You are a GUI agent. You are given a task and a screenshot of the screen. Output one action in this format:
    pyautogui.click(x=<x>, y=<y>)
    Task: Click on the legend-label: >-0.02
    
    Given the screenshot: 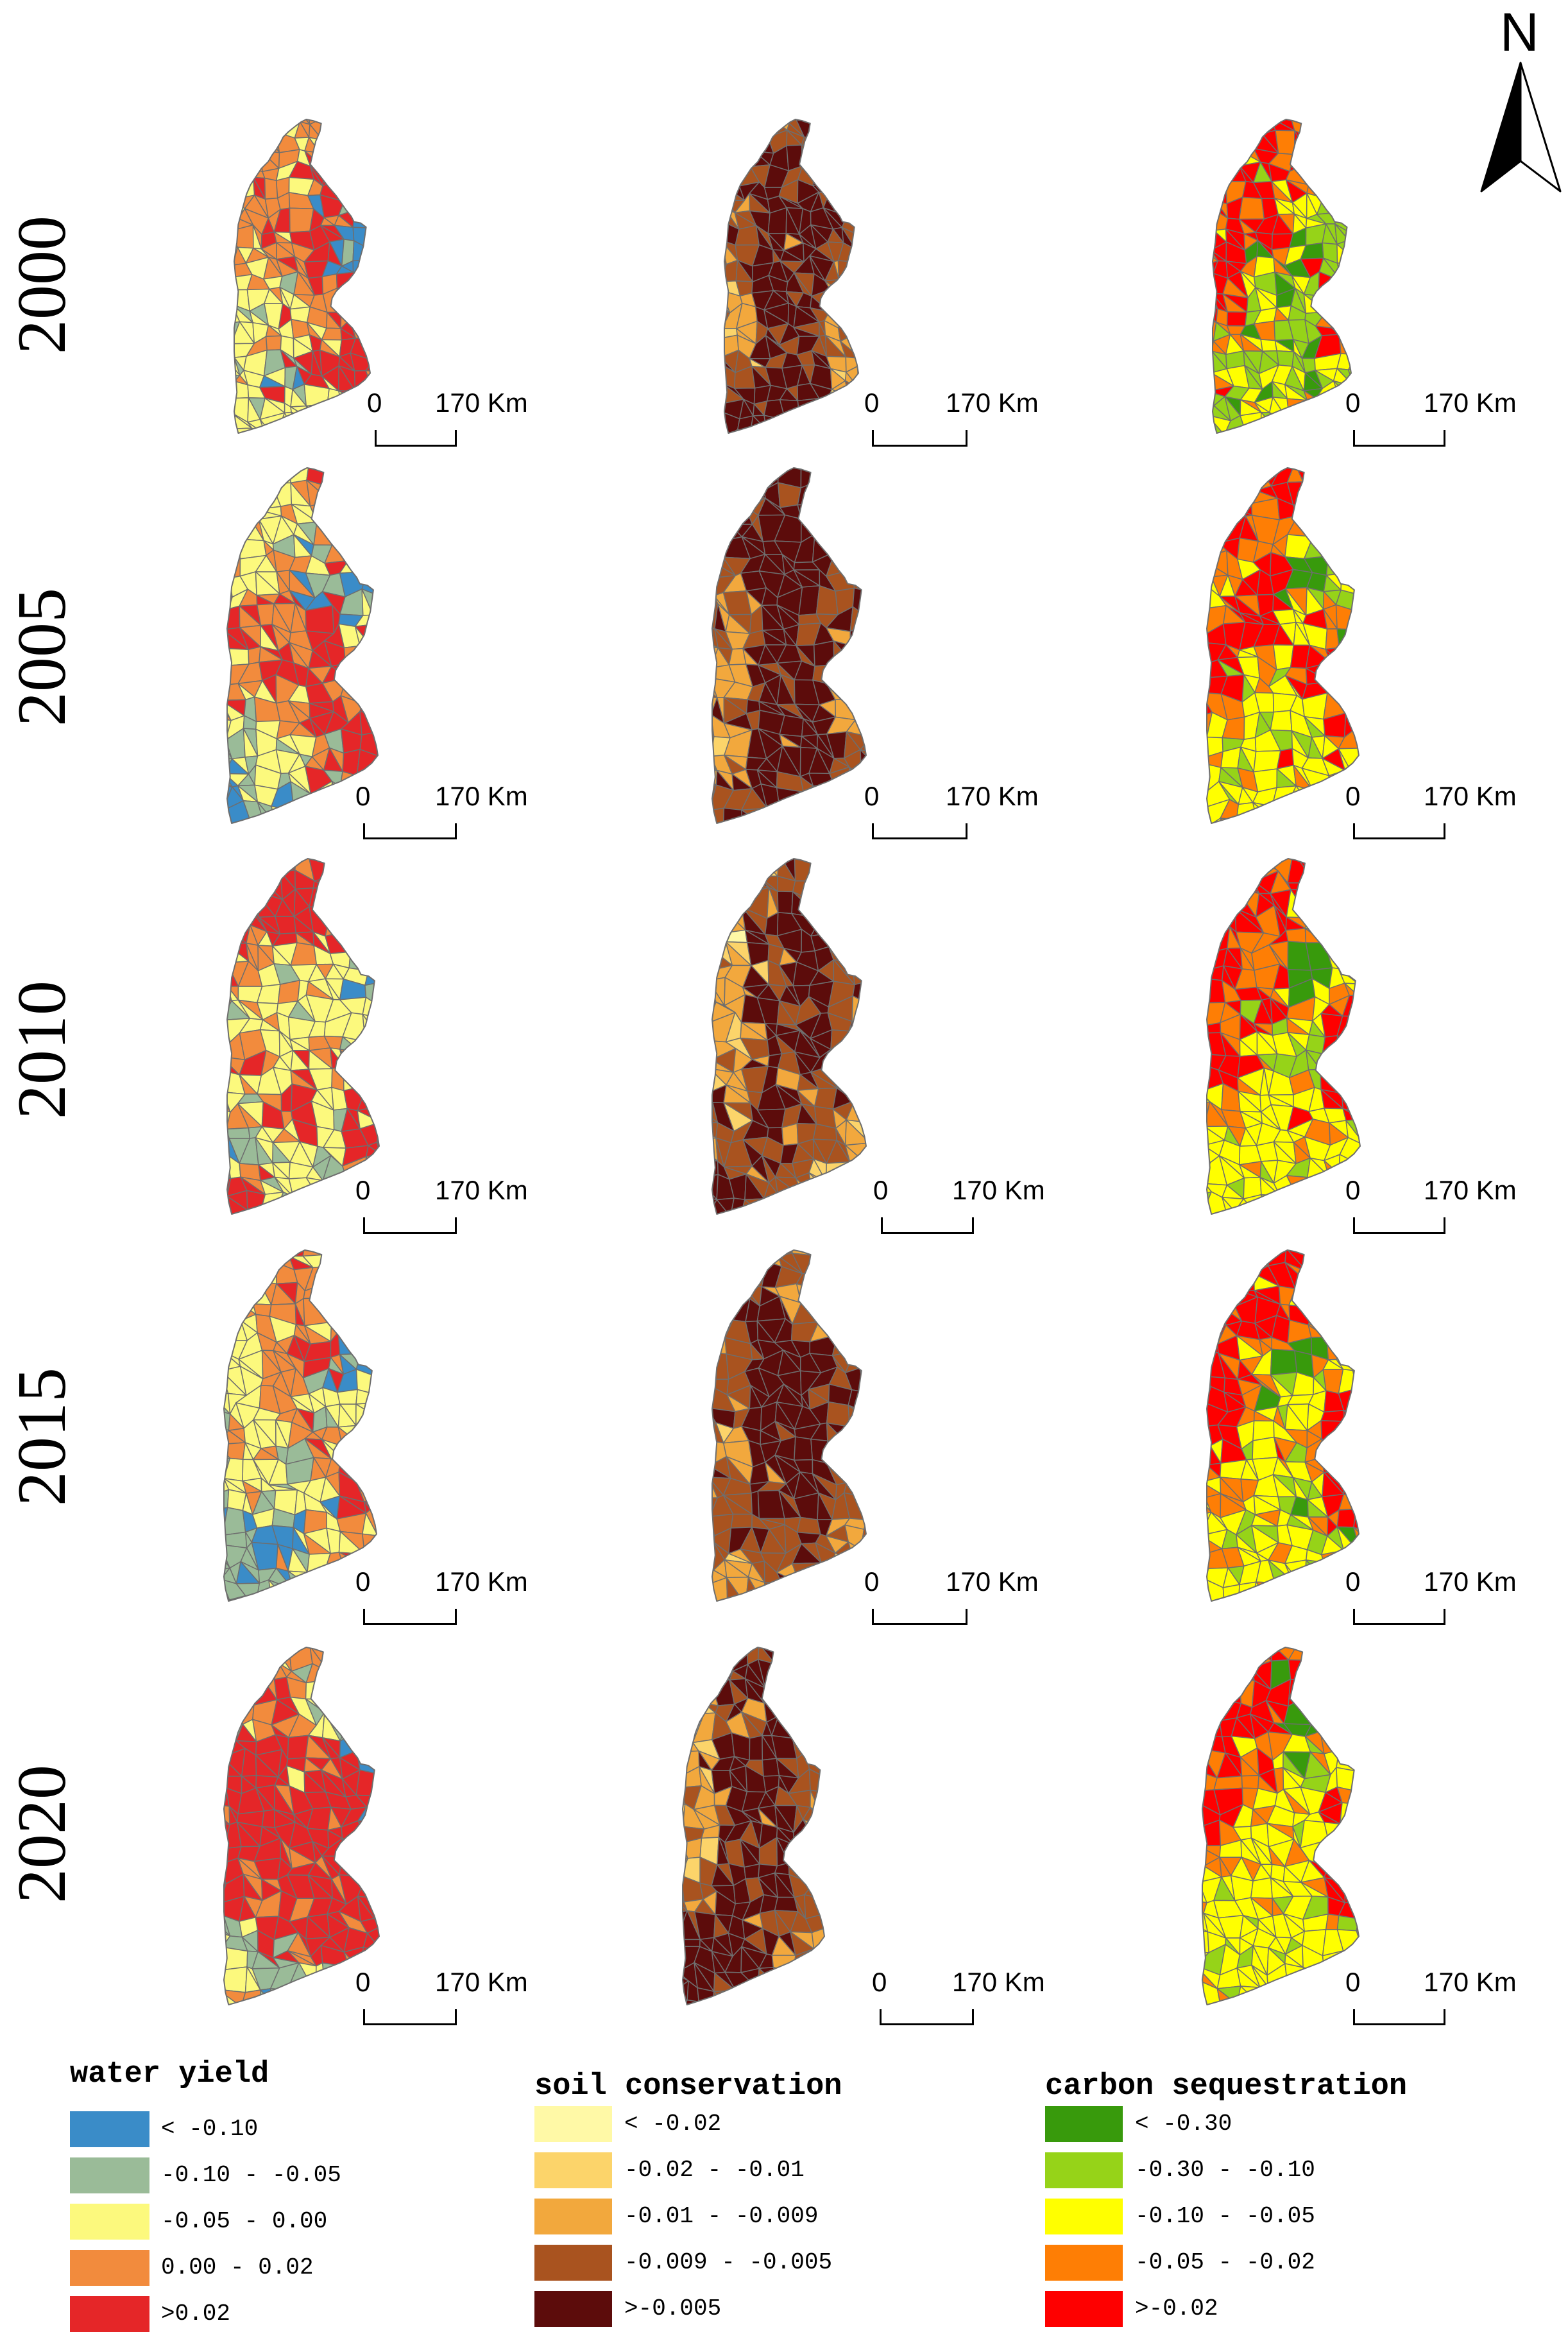 What is the action you would take?
    pyautogui.click(x=1176, y=2308)
    